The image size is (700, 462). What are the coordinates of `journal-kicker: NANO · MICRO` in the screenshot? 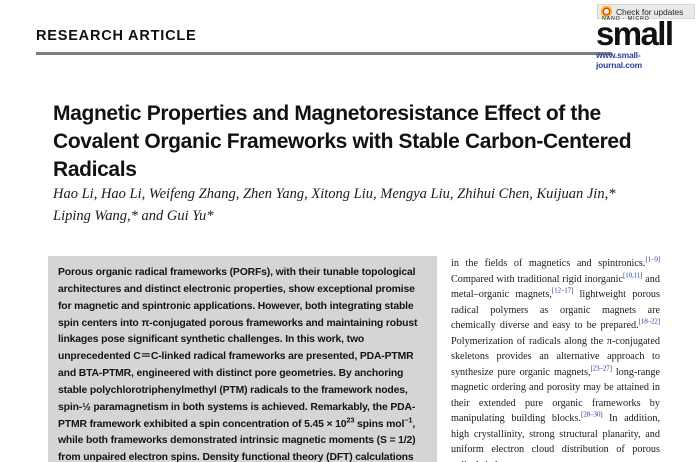 It's located at (626, 19).